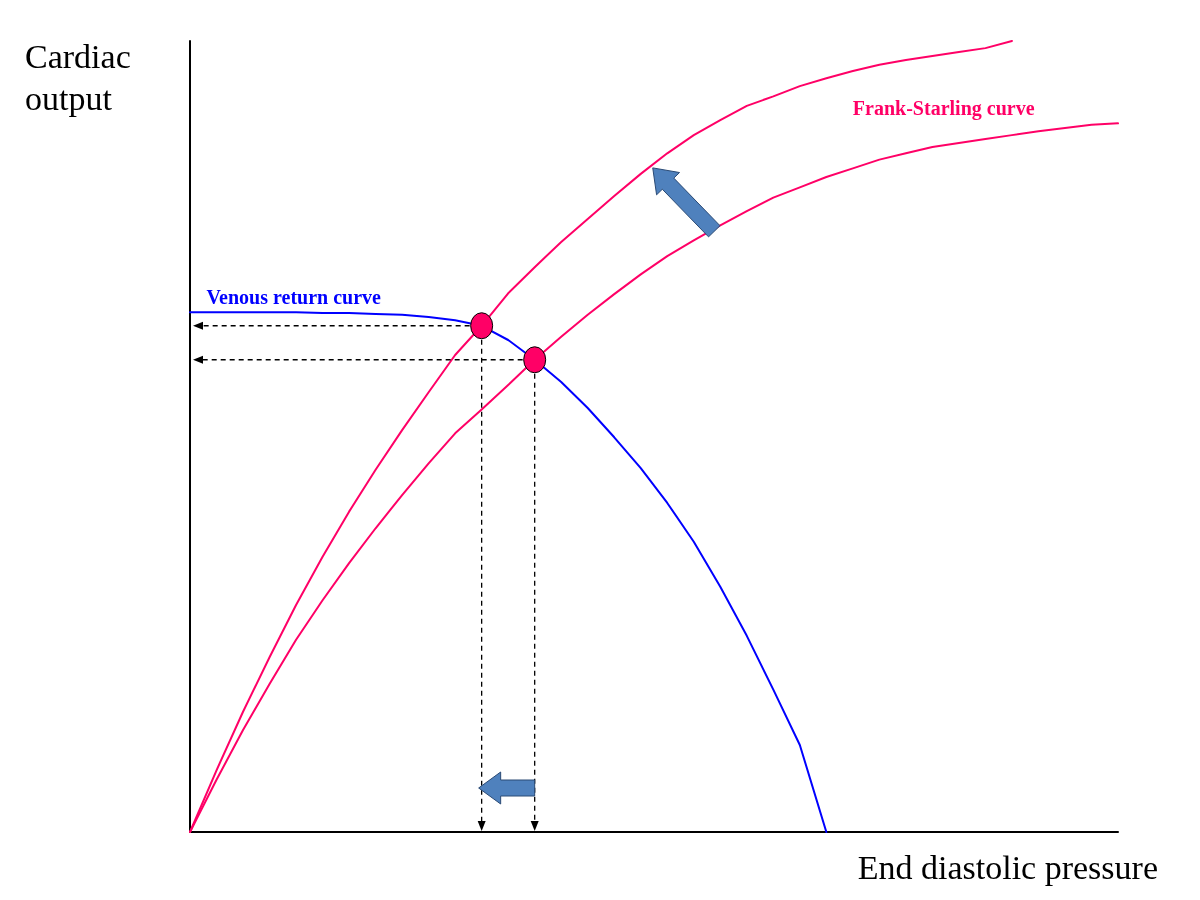 The height and width of the screenshot is (900, 1200). I want to click on series-label: Venous return curve, so click(294, 297).